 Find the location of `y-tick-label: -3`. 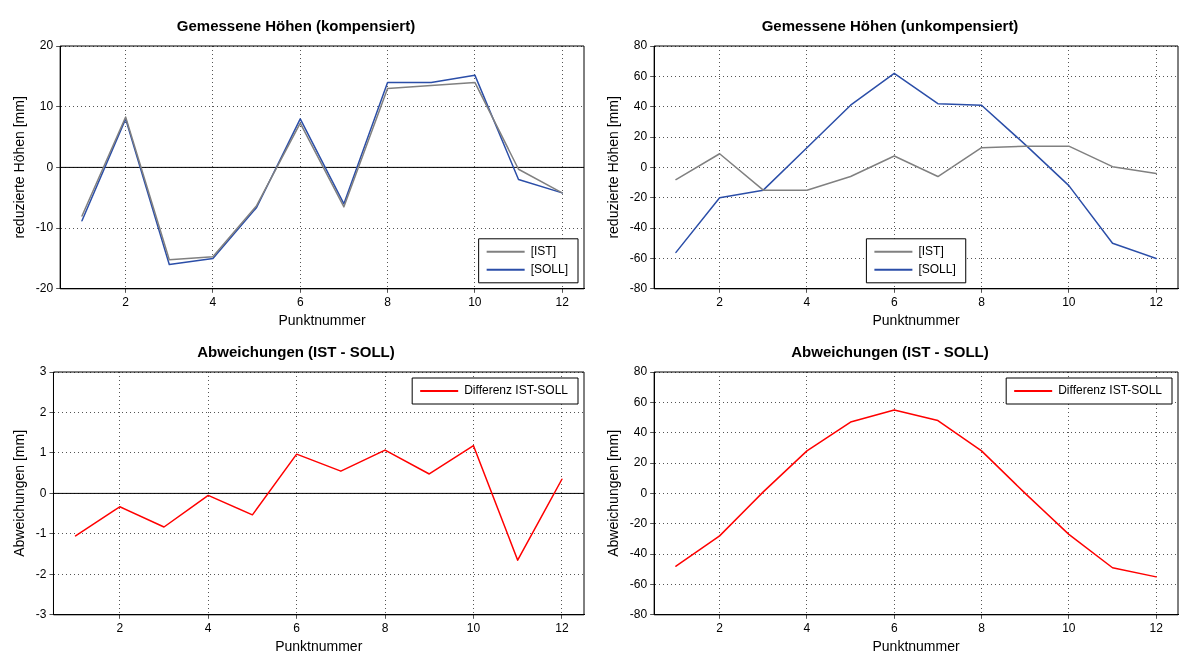

y-tick-label: -3 is located at coordinates (41, 614).